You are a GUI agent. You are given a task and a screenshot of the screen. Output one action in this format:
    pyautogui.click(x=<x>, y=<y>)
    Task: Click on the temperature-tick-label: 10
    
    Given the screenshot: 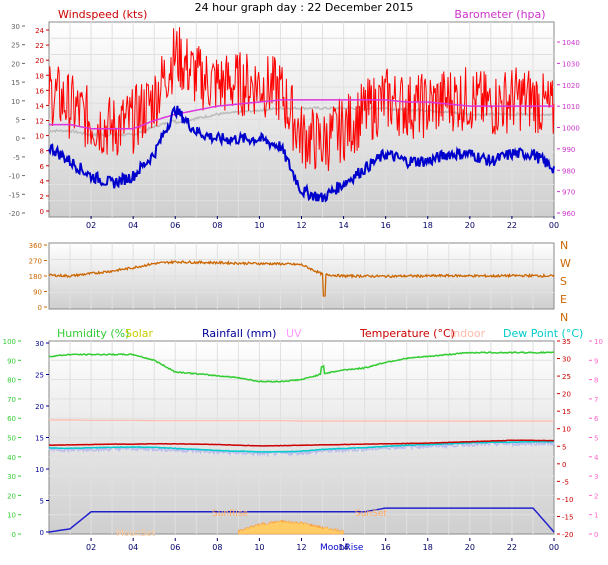 What is the action you would take?
    pyautogui.click(x=566, y=430)
    